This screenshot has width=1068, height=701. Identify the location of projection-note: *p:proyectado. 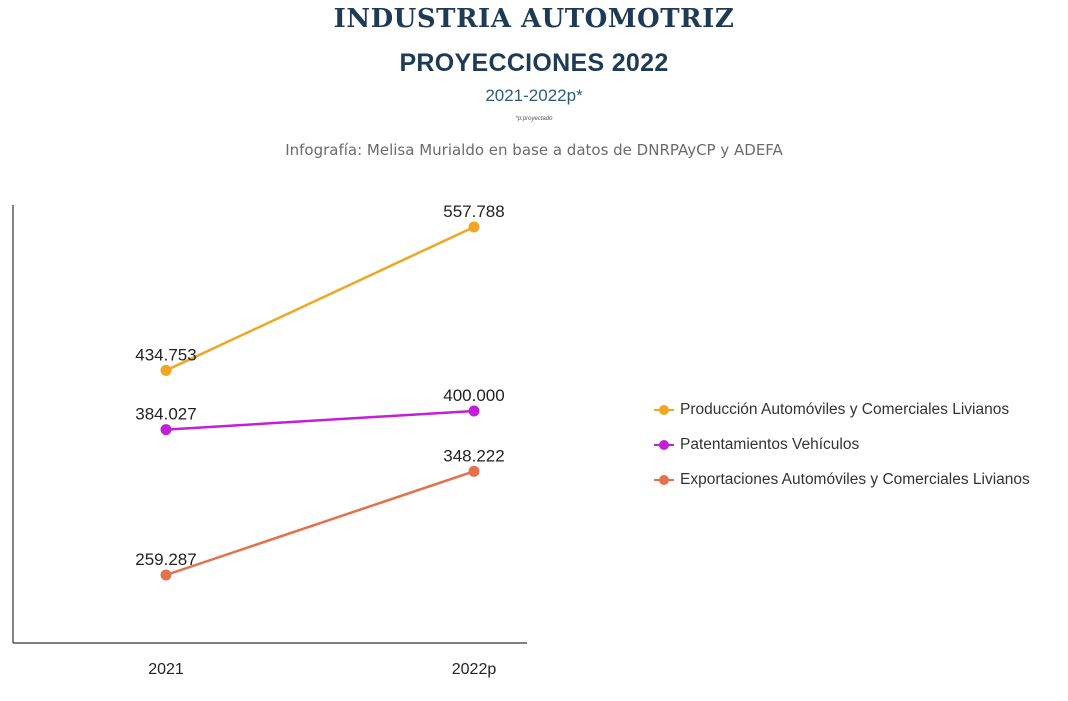
(534, 119).